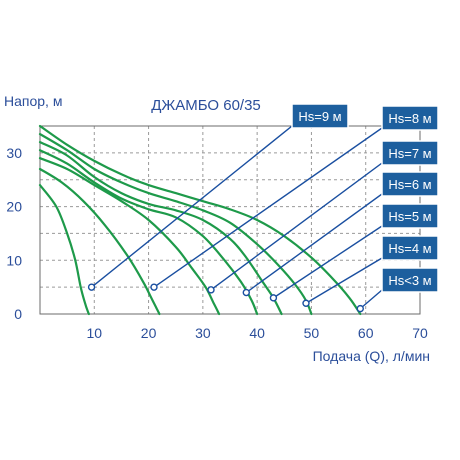 The height and width of the screenshot is (460, 460). I want to click on y-tick-label: 30, so click(14, 153).